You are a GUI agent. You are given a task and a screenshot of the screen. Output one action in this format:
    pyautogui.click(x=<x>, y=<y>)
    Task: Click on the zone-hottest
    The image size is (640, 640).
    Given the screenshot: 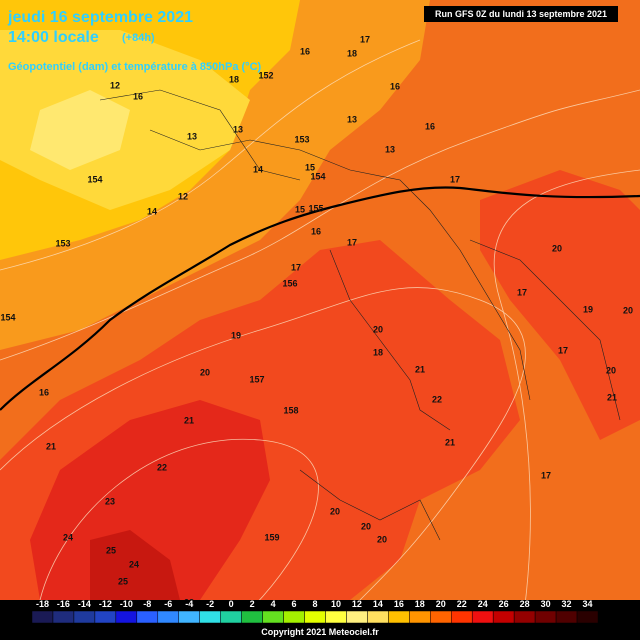 What is the action you would take?
    pyautogui.click(x=135, y=565)
    